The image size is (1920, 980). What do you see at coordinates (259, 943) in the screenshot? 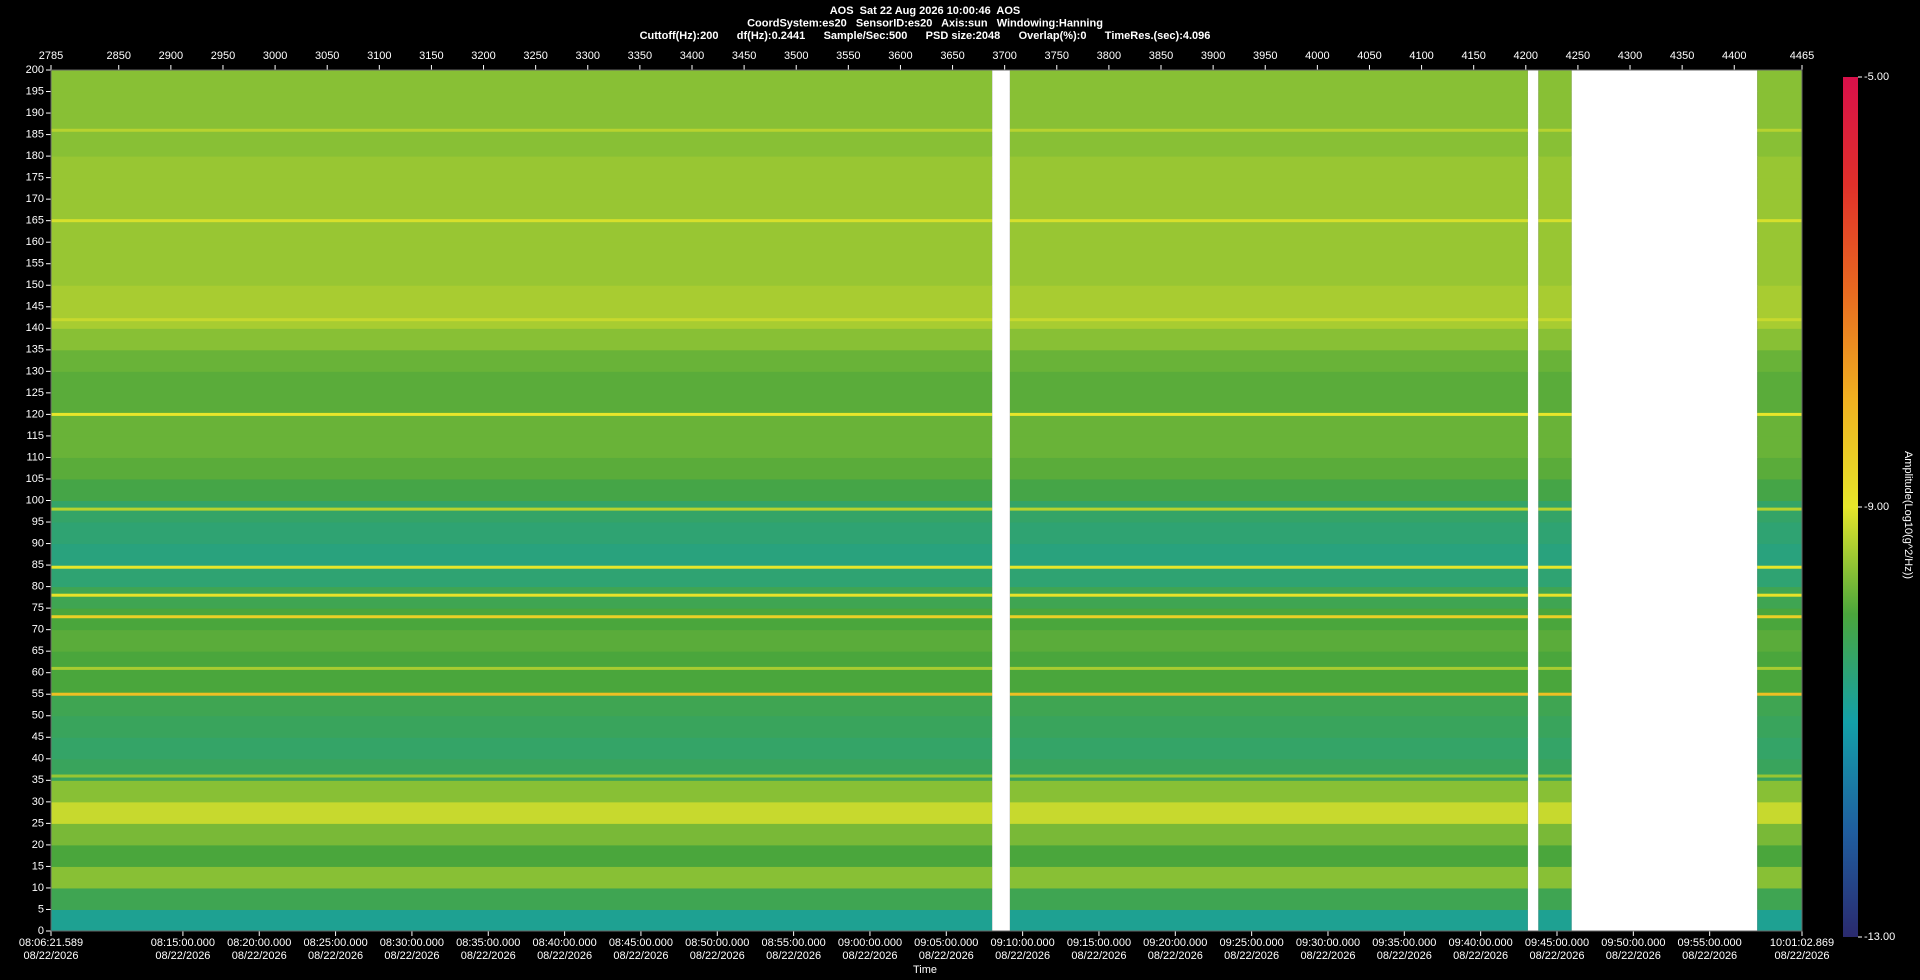
I see `time-tick-label: 08:20:00.000` at bounding box center [259, 943].